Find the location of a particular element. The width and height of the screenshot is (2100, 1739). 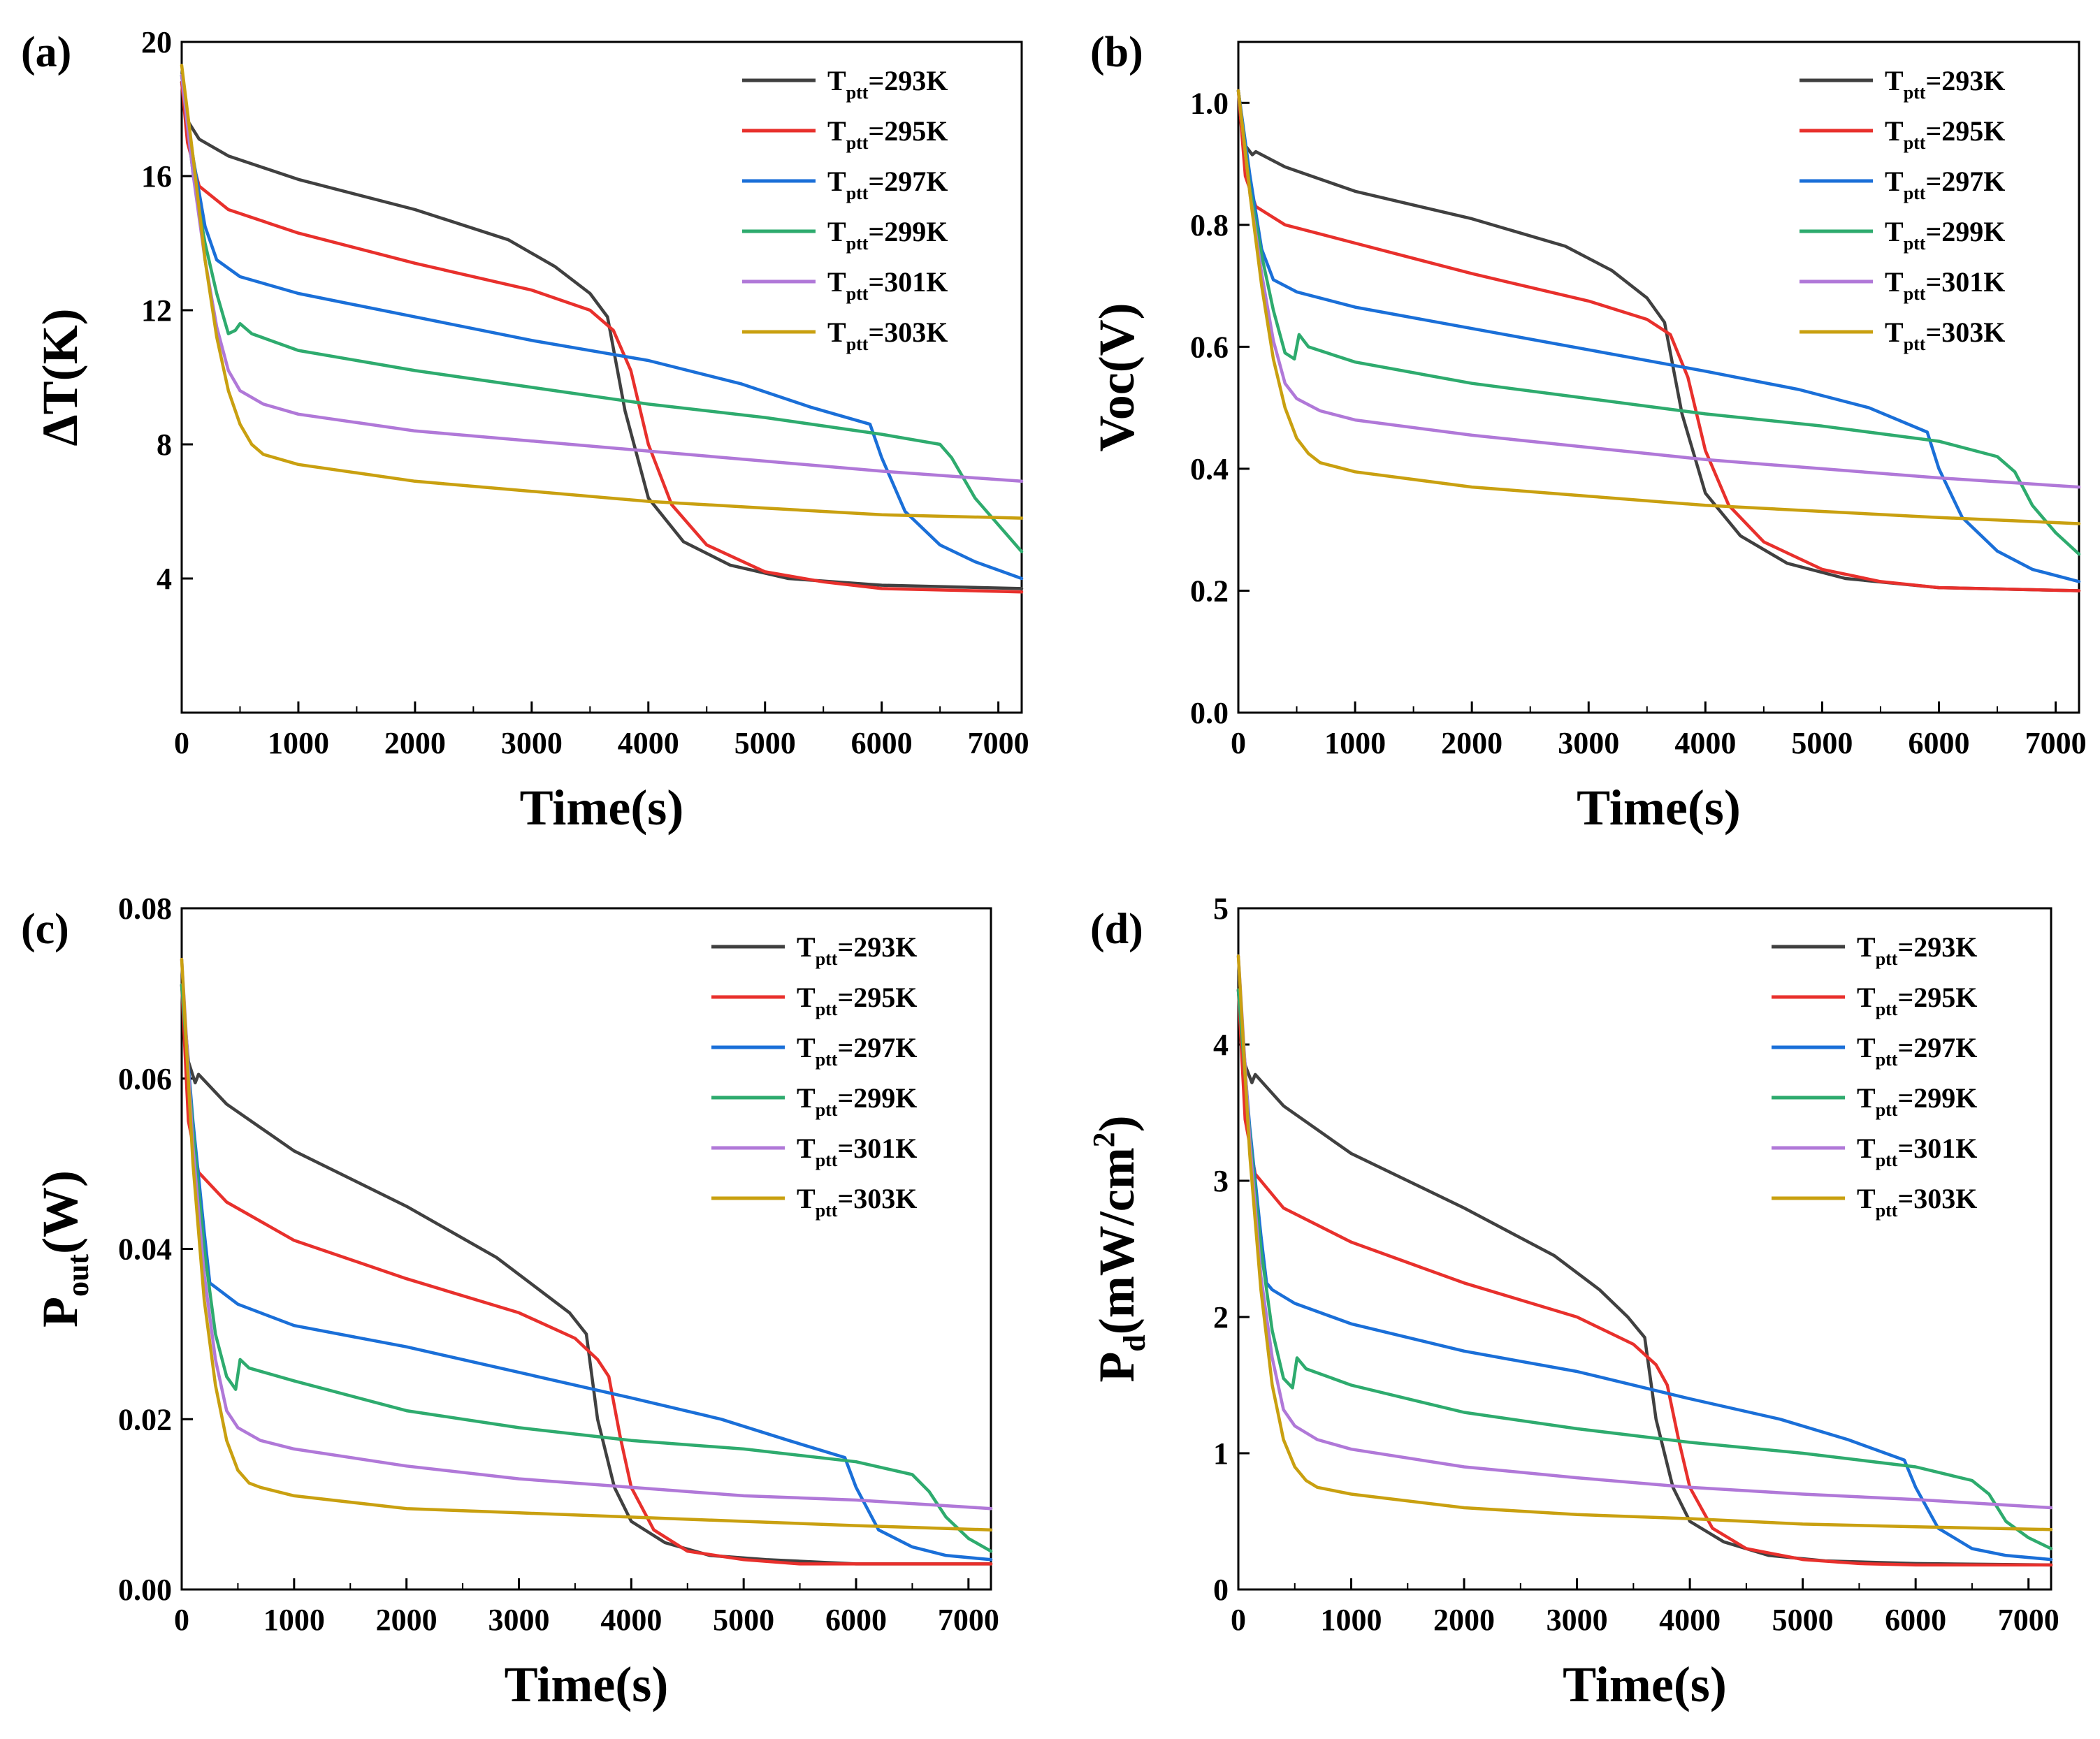

y-tick-label: 0.6 is located at coordinates (1209, 347).